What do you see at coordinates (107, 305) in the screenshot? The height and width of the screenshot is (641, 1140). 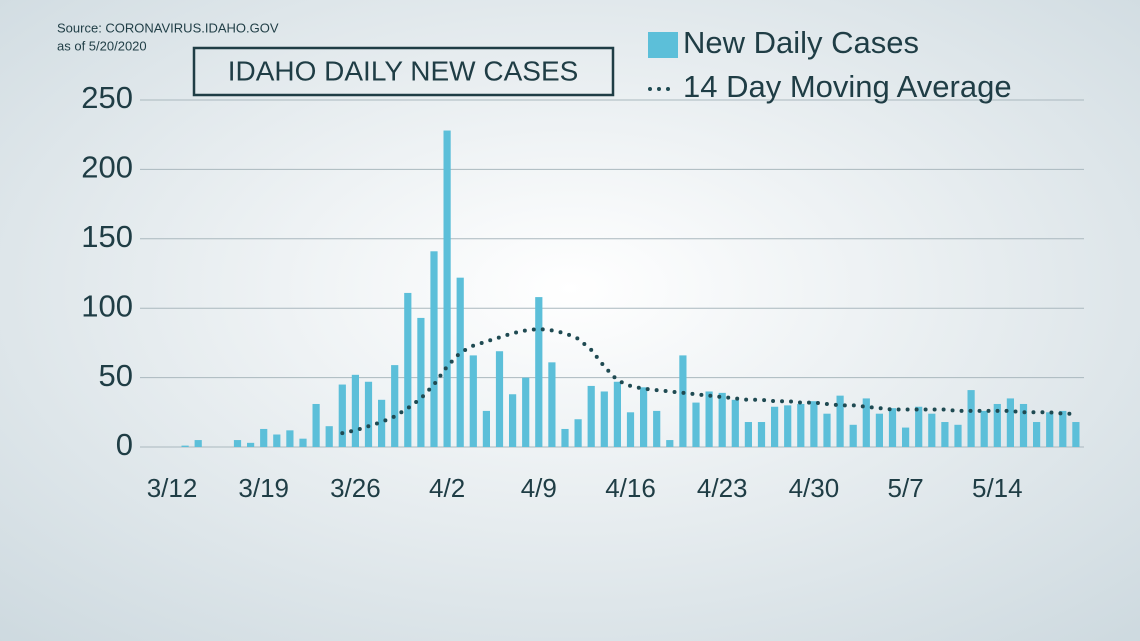 I see `y-tick-label: 100` at bounding box center [107, 305].